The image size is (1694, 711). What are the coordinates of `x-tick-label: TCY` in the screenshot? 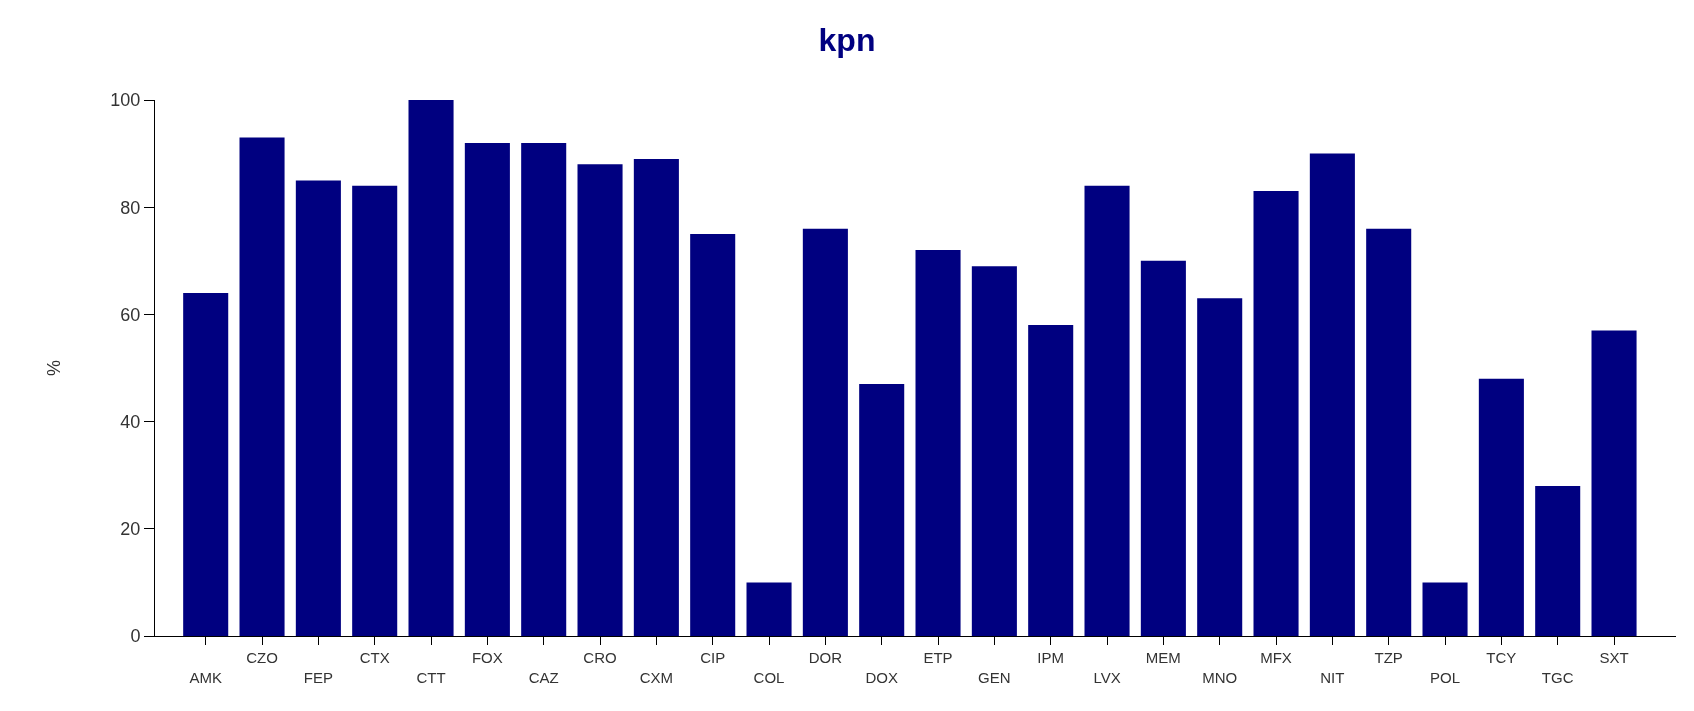 It's located at (1501, 657).